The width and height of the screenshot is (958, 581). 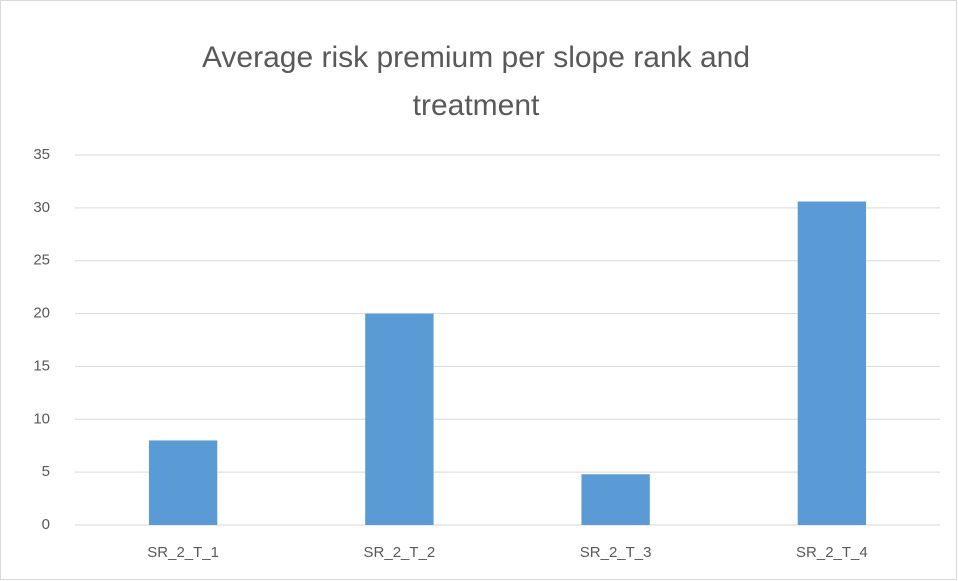 What do you see at coordinates (832, 552) in the screenshot?
I see `x-tick-label: SR_2_T_4` at bounding box center [832, 552].